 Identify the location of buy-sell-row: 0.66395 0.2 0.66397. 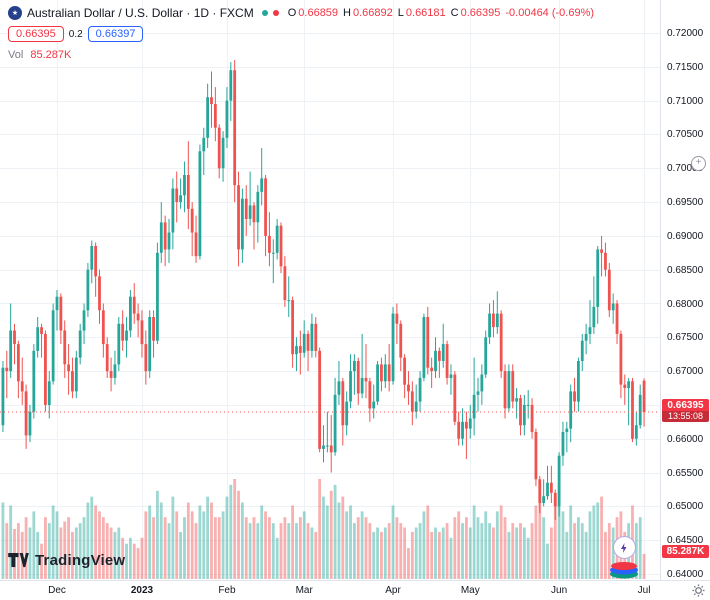
(301, 34).